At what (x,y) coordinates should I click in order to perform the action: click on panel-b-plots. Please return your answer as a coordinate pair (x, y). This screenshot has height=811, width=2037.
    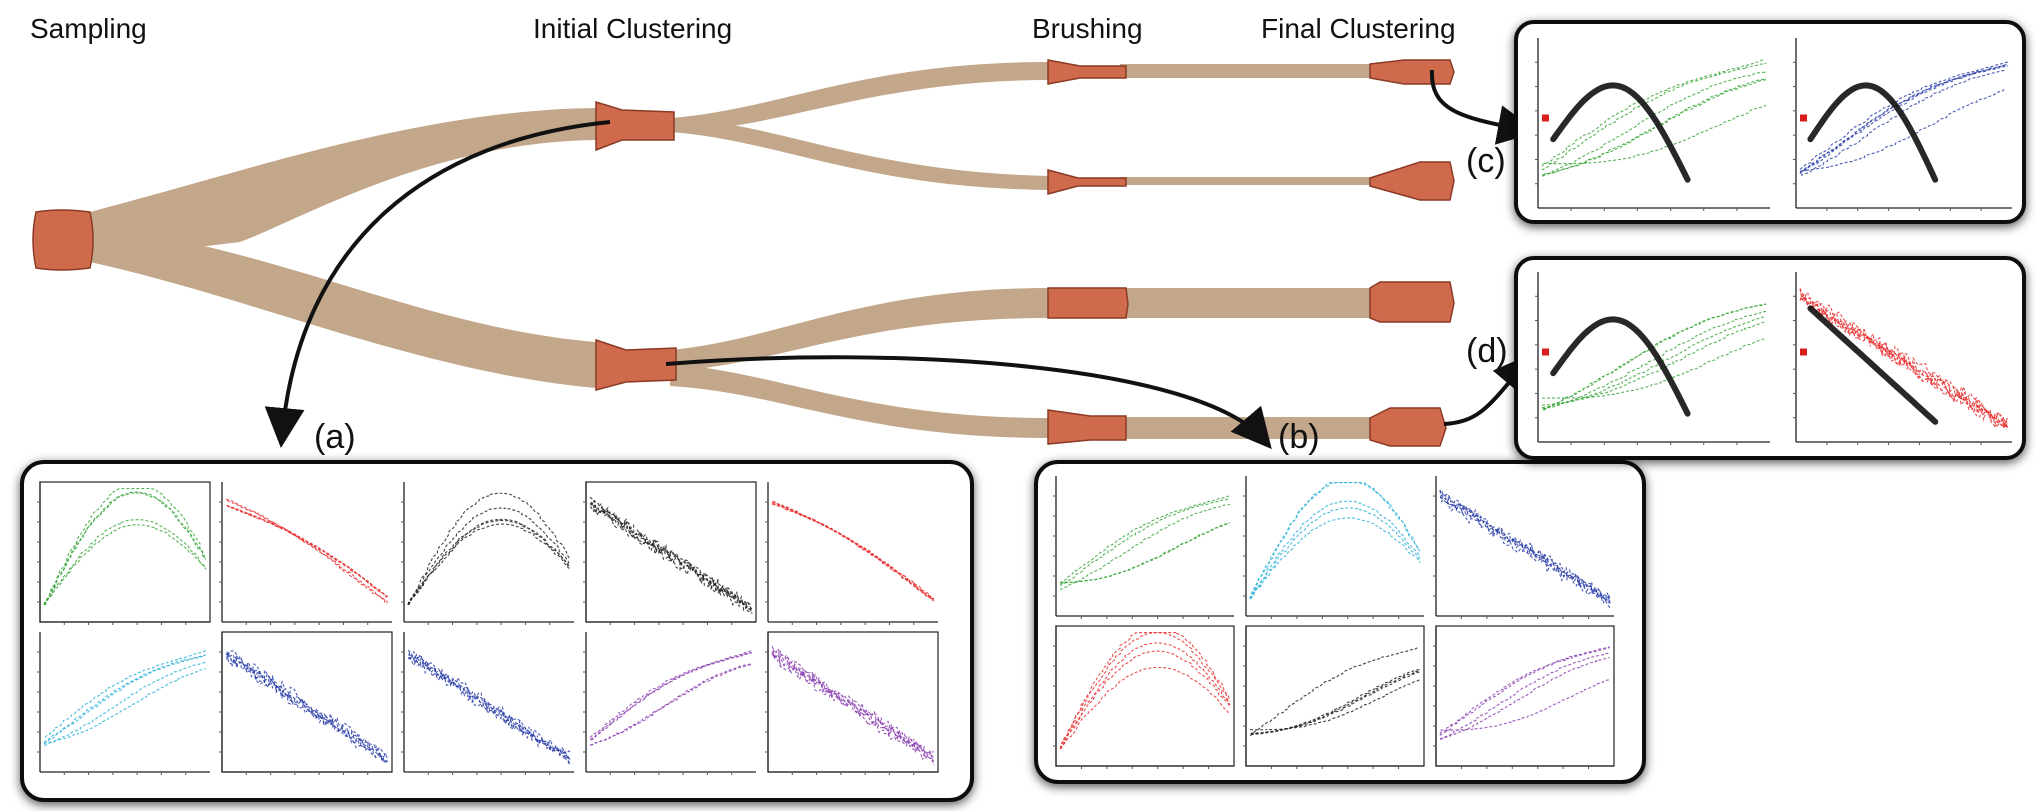
    Looking at the image, I should click on (1334, 622).